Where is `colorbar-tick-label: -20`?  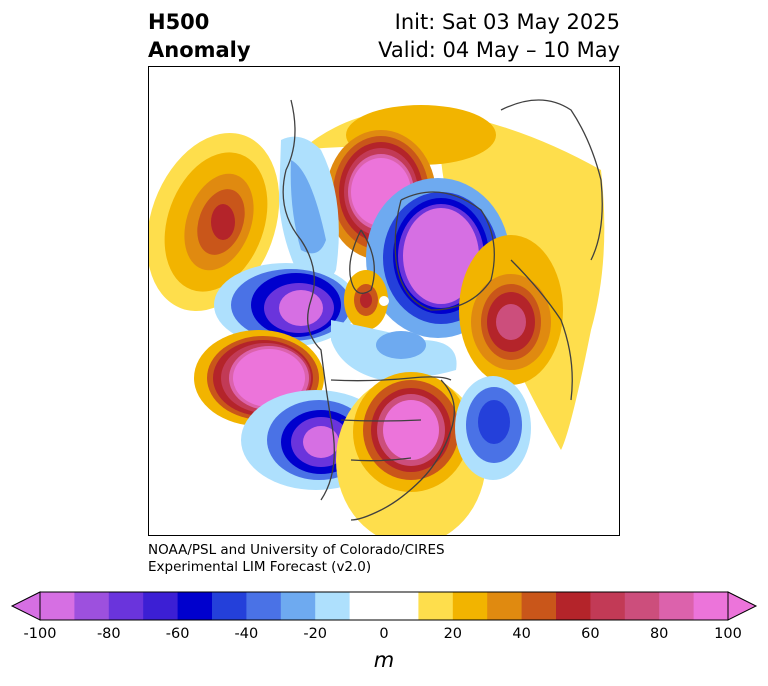
colorbar-tick-label: -20 is located at coordinates (315, 634).